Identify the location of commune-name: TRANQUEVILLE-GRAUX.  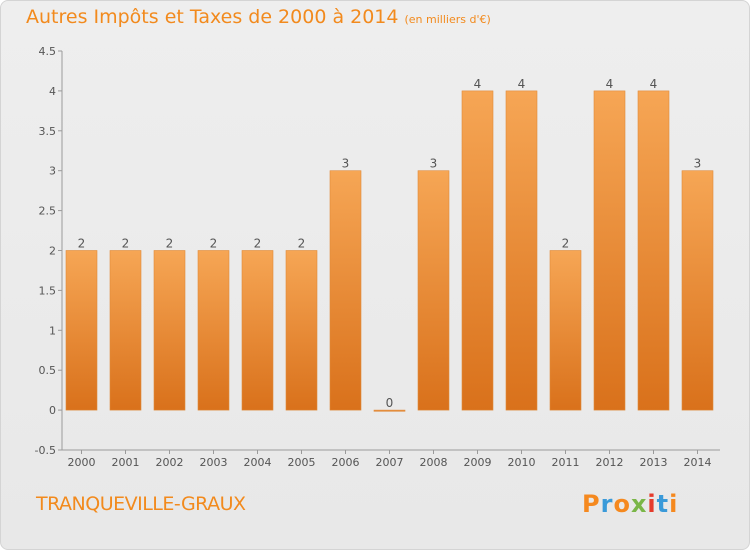
(141, 504).